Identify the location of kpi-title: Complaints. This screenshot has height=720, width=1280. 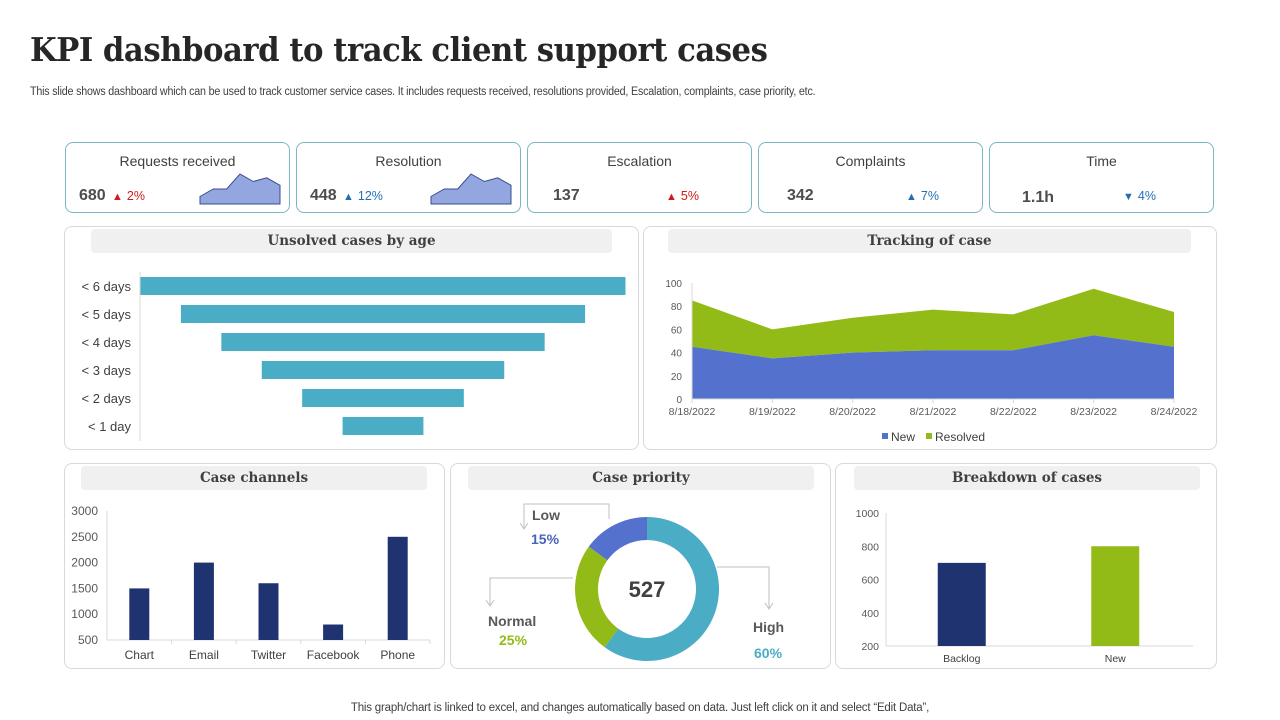
(870, 161).